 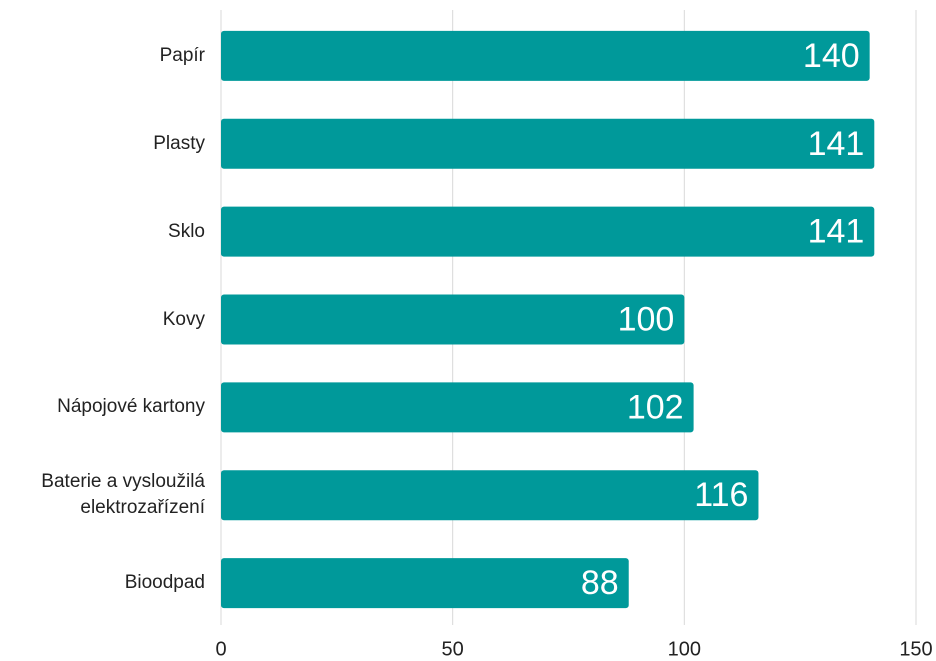 I want to click on value-label: 102, so click(x=655, y=407).